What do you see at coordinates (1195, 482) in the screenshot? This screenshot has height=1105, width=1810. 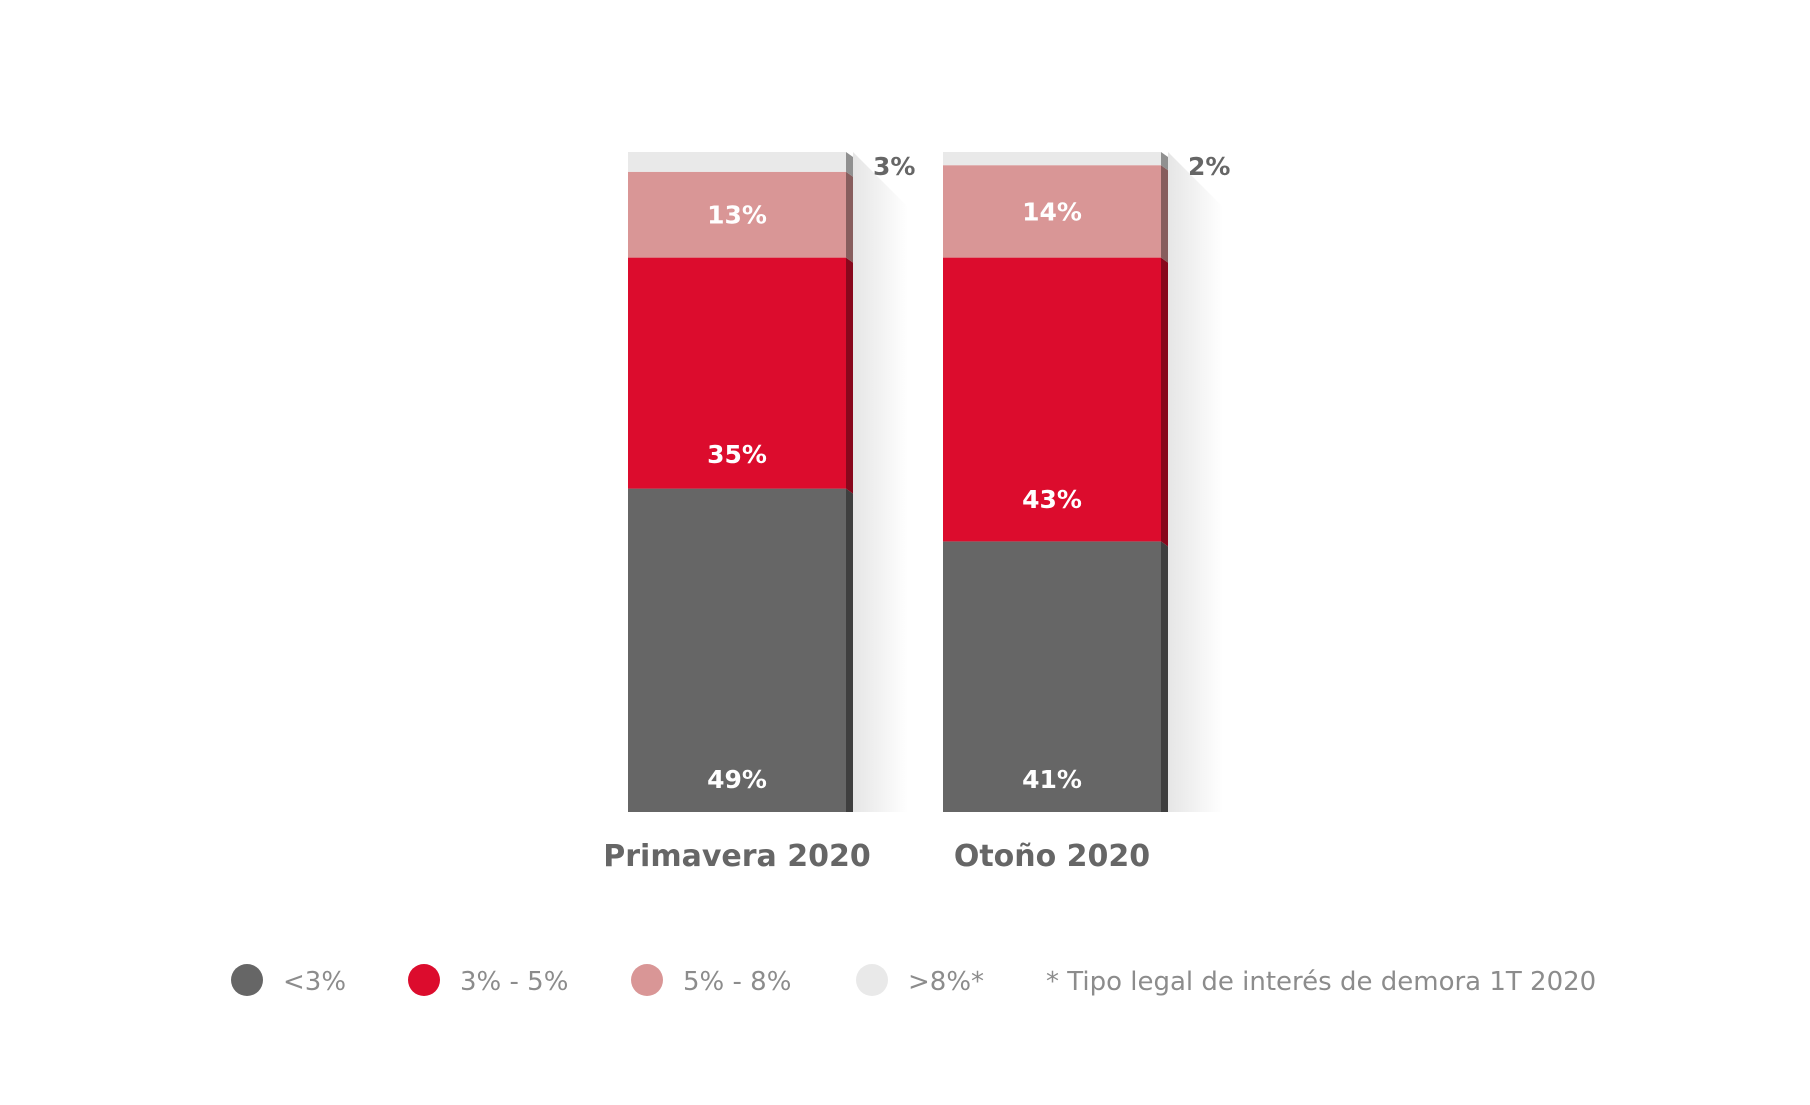 I see `bar-shadow-oto-o-2020` at bounding box center [1195, 482].